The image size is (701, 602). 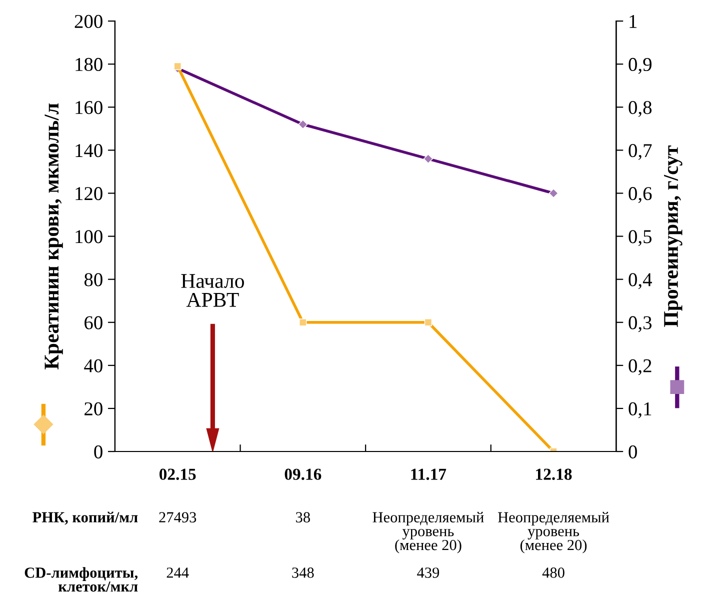 What do you see at coordinates (640, 238) in the screenshot?
I see `y2-tick-label: 0,5` at bounding box center [640, 238].